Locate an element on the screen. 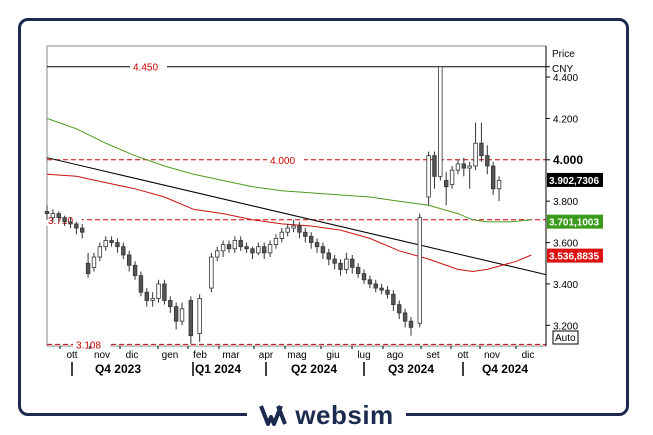 Image resolution: width=653 pixels, height=435 pixels. level-line-label: 3.108 is located at coordinates (88, 345).